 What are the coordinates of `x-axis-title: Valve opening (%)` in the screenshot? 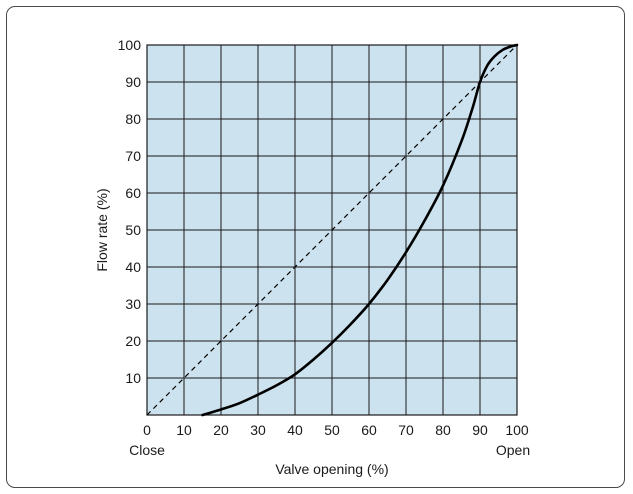 It's located at (331, 469).